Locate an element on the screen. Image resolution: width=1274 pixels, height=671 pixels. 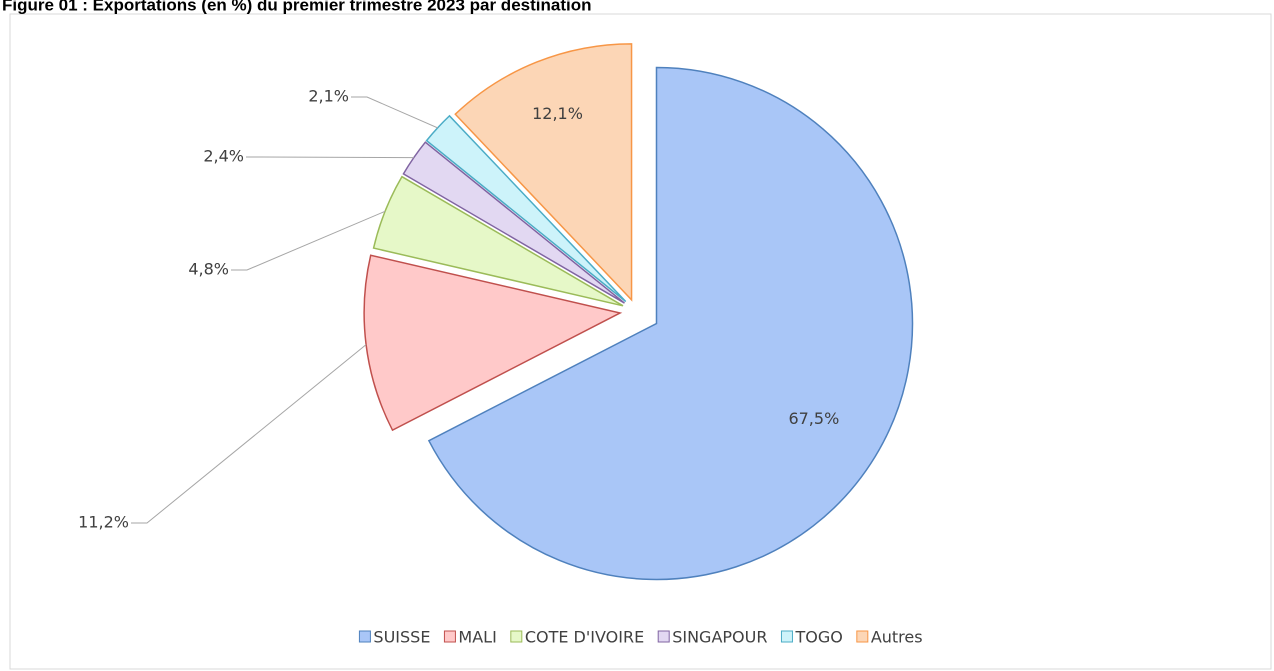
legend-label: SUISSE is located at coordinates (401, 637).